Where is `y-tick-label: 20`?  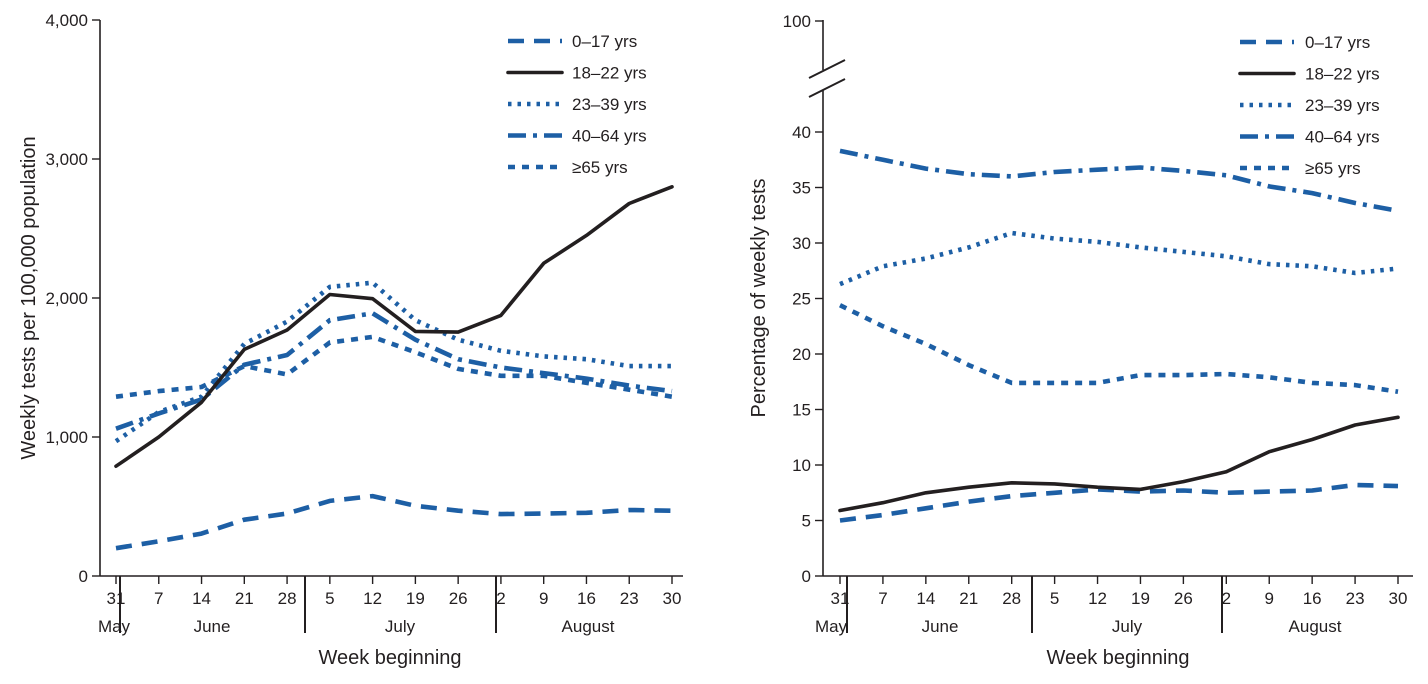 y-tick-label: 20 is located at coordinates (801, 354).